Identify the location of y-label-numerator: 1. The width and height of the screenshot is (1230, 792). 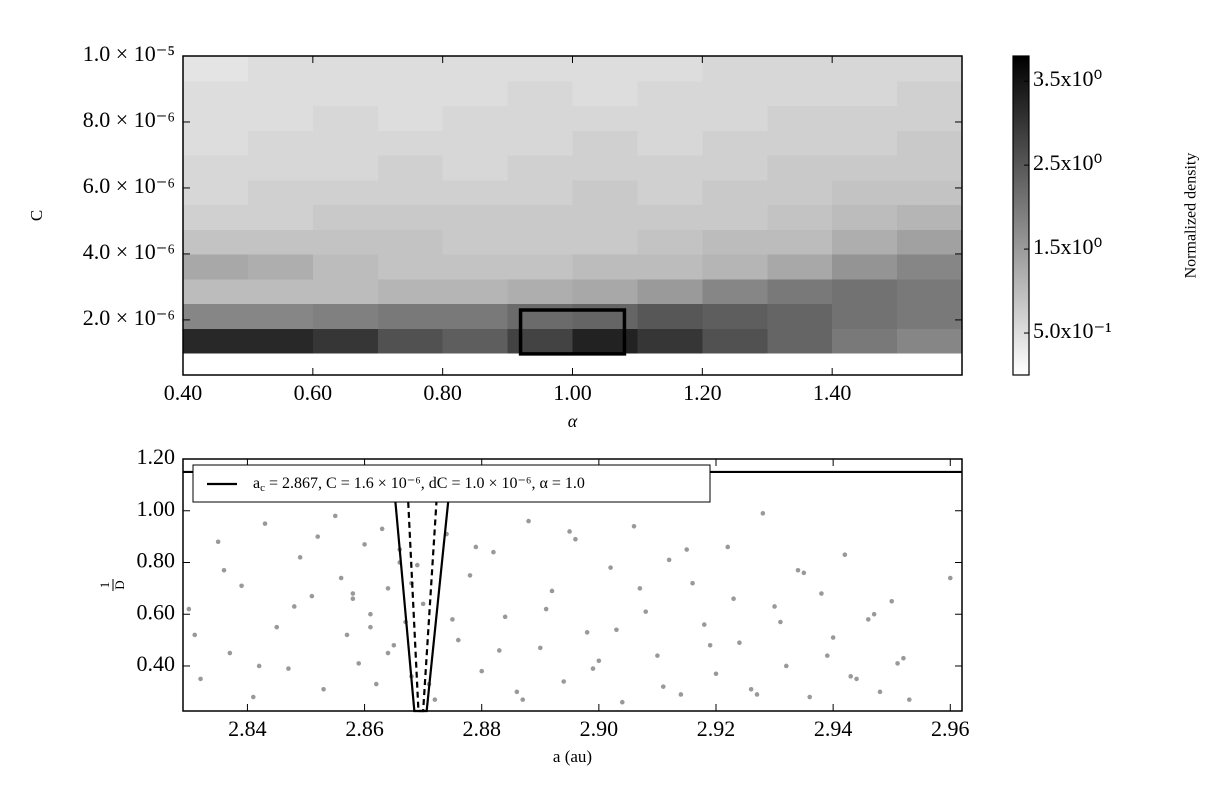
(104, 585).